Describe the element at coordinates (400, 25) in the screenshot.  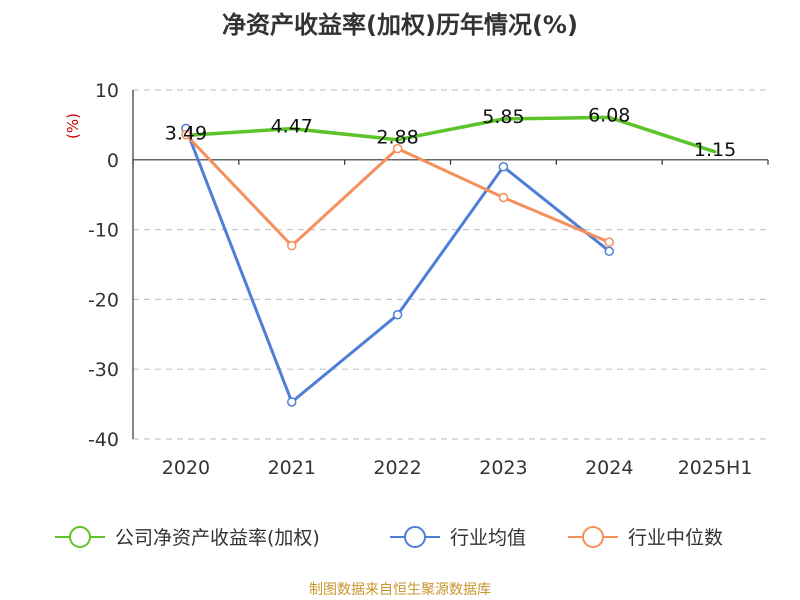
I see `chart-title: 净资产收益率(加权)历年情况(%)` at that location.